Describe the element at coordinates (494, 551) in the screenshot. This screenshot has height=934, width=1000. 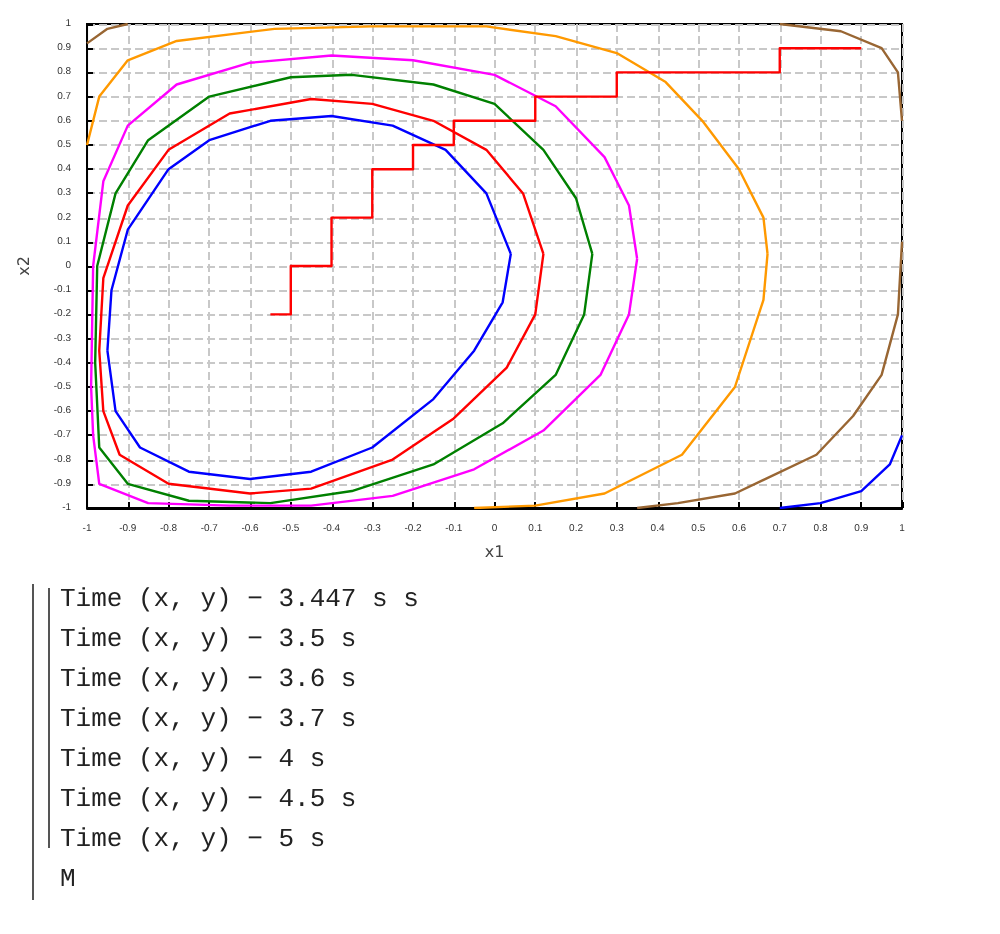
I see `x-axis-title: x1` at that location.